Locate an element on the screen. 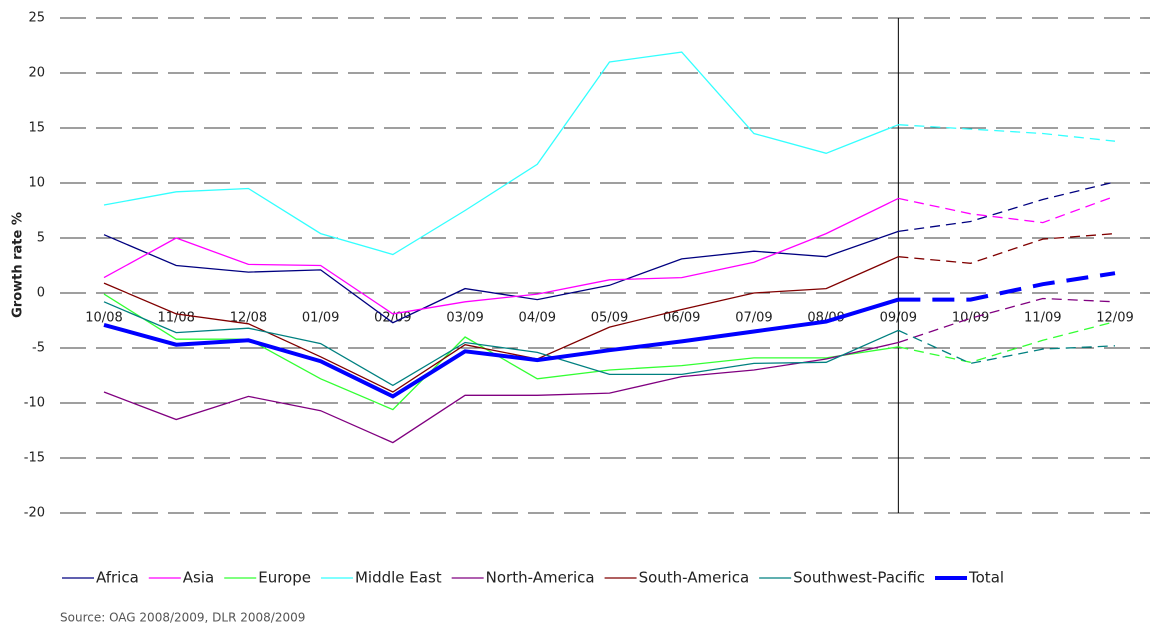 This screenshot has width=1151, height=641. x-tick-label: 03/09 is located at coordinates (464, 318).